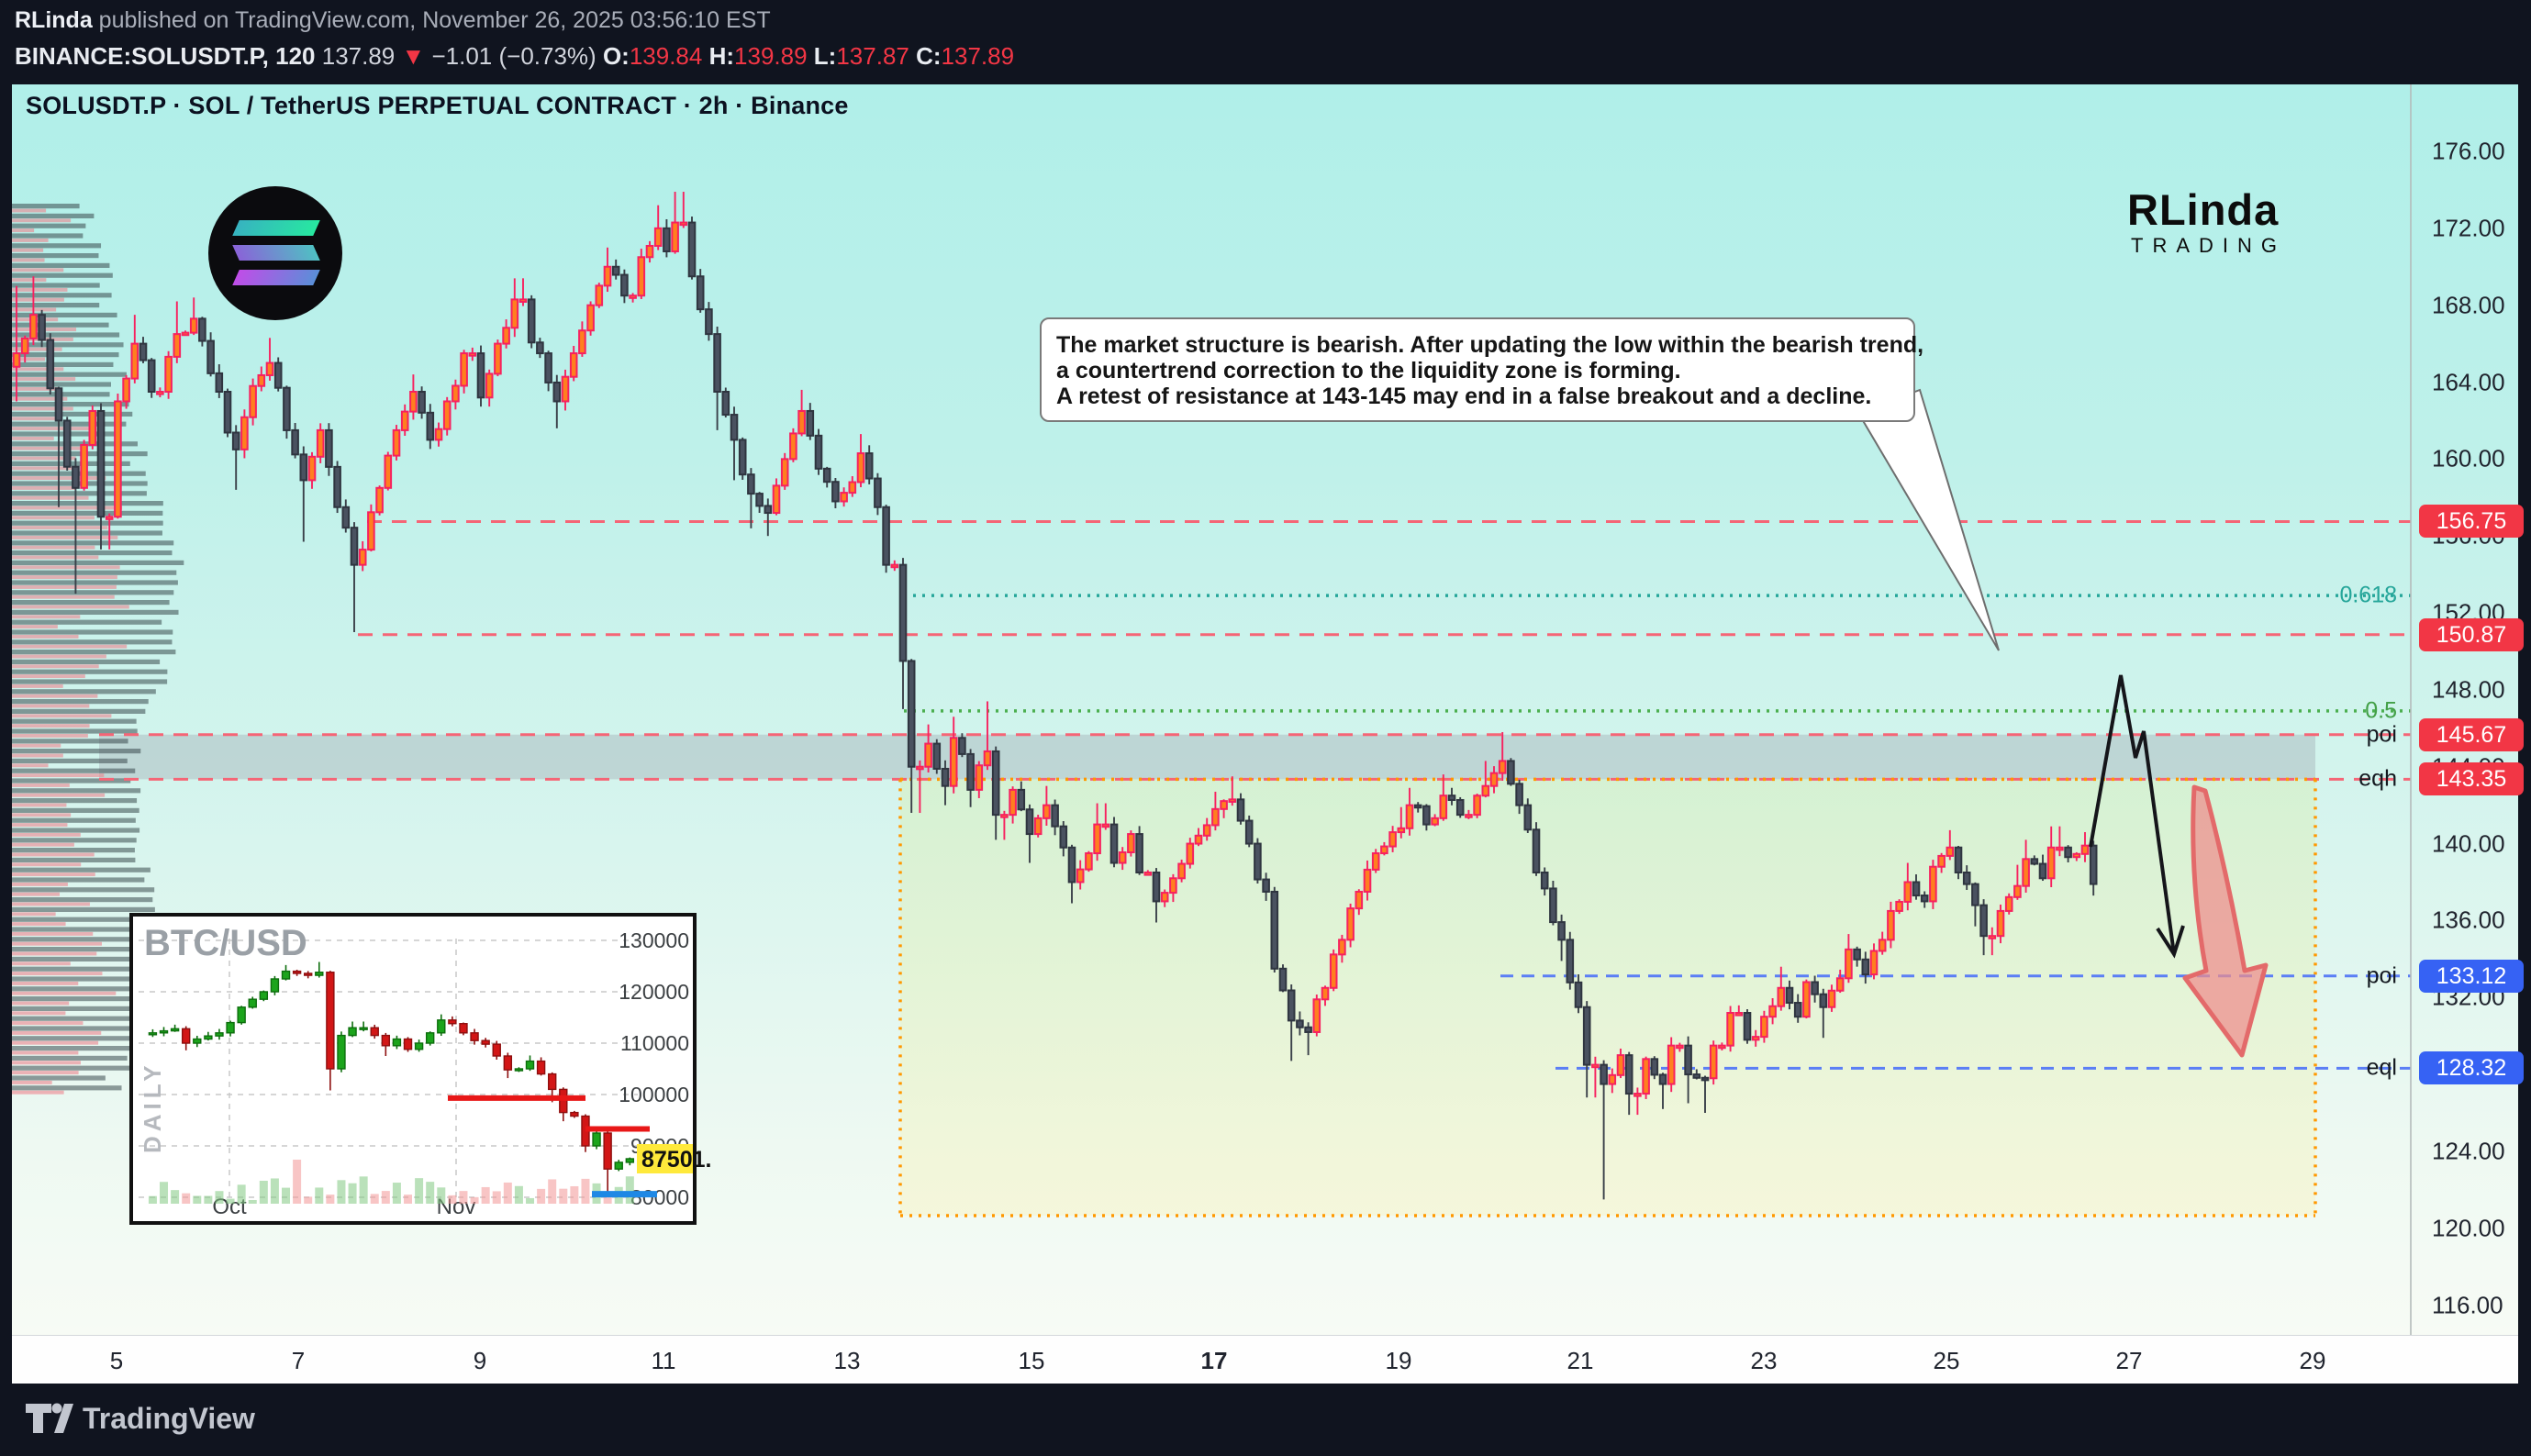 The width and height of the screenshot is (2531, 1456). What do you see at coordinates (771, 56) in the screenshot?
I see `high-value: 139.89` at bounding box center [771, 56].